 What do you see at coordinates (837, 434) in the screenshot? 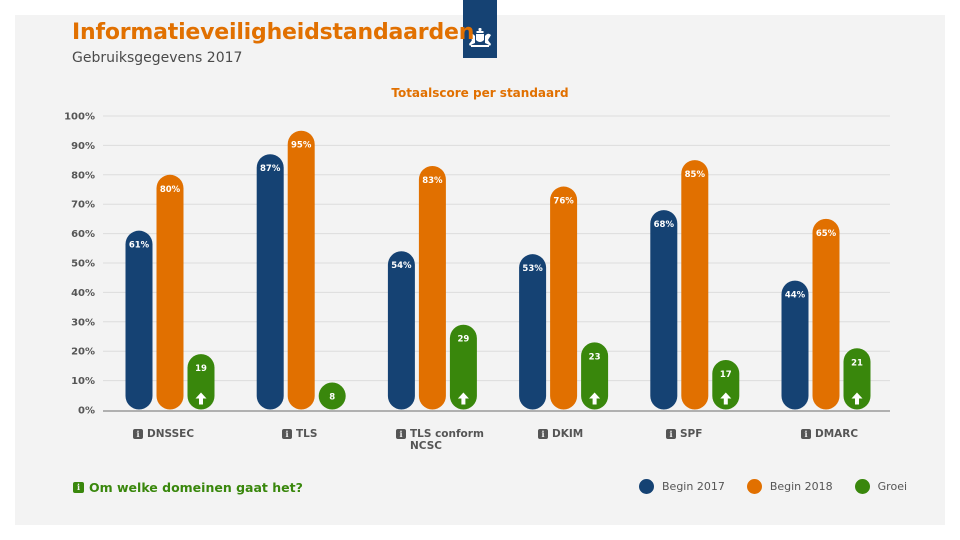
I see `x-axis-label-text: DMARC` at bounding box center [837, 434].